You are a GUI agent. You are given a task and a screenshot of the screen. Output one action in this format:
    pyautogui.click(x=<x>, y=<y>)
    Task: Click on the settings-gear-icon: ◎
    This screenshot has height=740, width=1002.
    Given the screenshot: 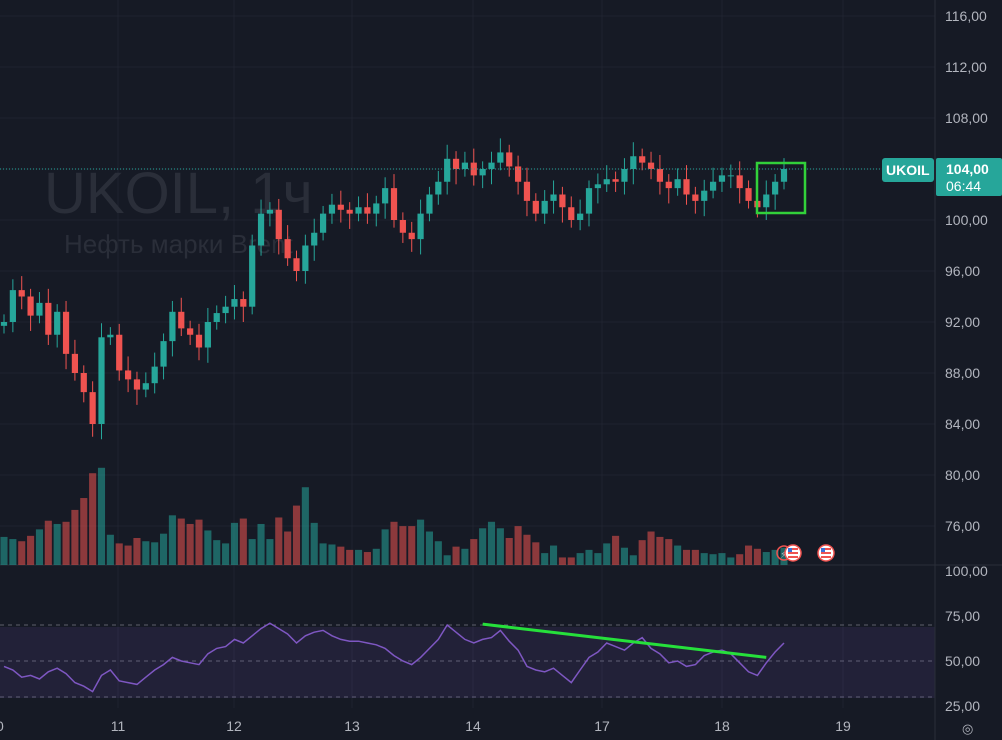 What is the action you would take?
    pyautogui.click(x=967, y=729)
    